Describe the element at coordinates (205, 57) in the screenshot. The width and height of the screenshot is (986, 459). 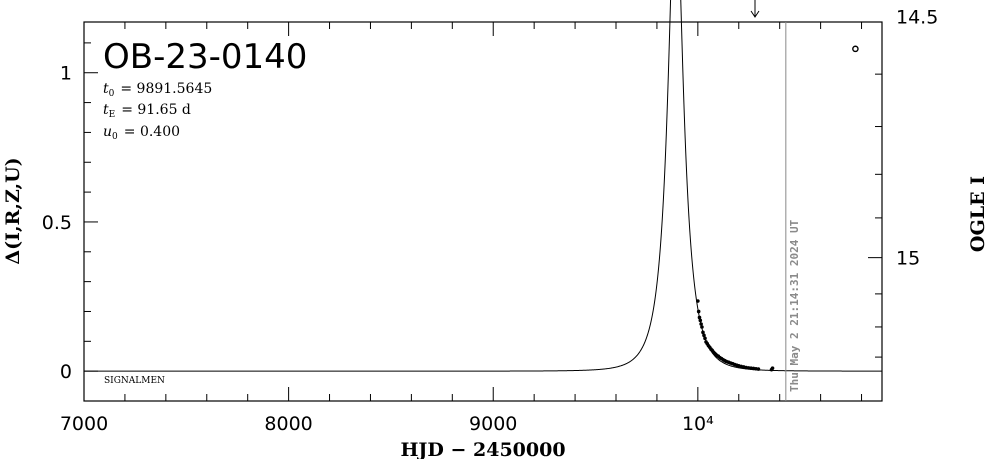
I see `event-name: OB-23-0140` at that location.